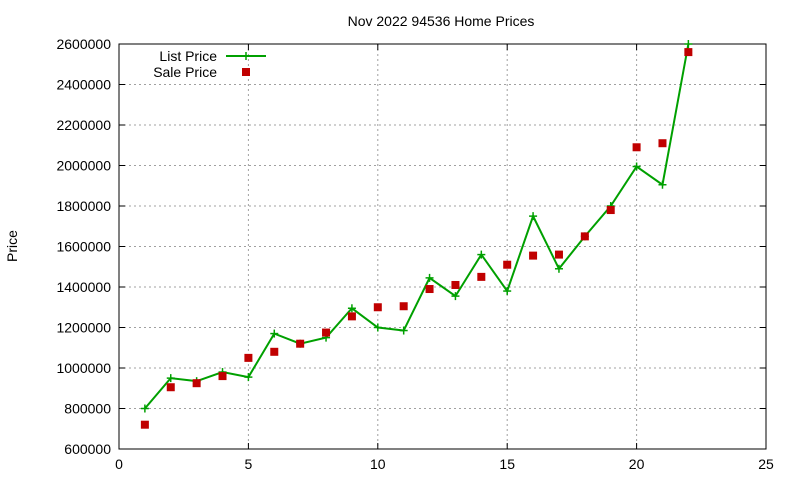 This screenshot has height=480, width=800. Describe the element at coordinates (246, 56) in the screenshot. I see `legend-plus-marker` at that location.